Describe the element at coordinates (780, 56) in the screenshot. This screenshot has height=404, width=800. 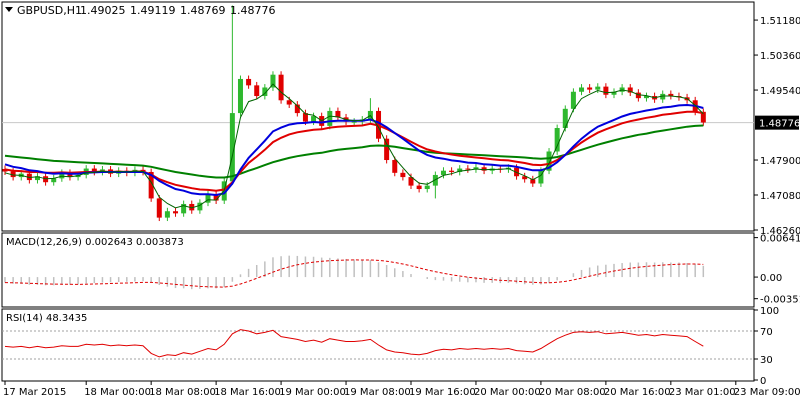
I see `price-tick-label: 1.50360` at that location.